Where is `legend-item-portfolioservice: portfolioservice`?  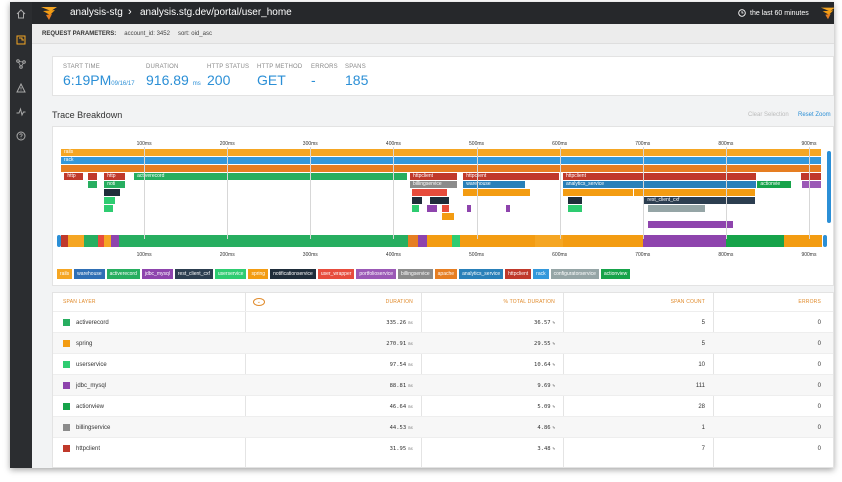
legend-item-portfolioservice: portfolioservice is located at coordinates (376, 274).